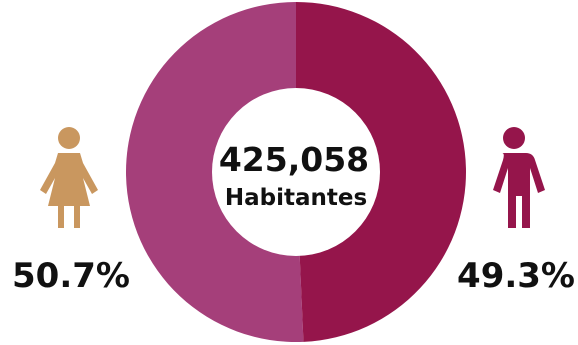  I want to click on donut-hole, so click(296, 172).